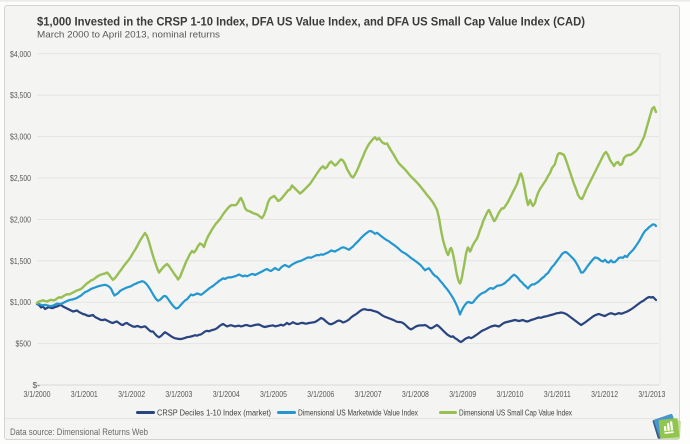 The image size is (690, 444). What do you see at coordinates (604, 394) in the screenshot?
I see `svg-text: 3/1/2012` at bounding box center [604, 394].